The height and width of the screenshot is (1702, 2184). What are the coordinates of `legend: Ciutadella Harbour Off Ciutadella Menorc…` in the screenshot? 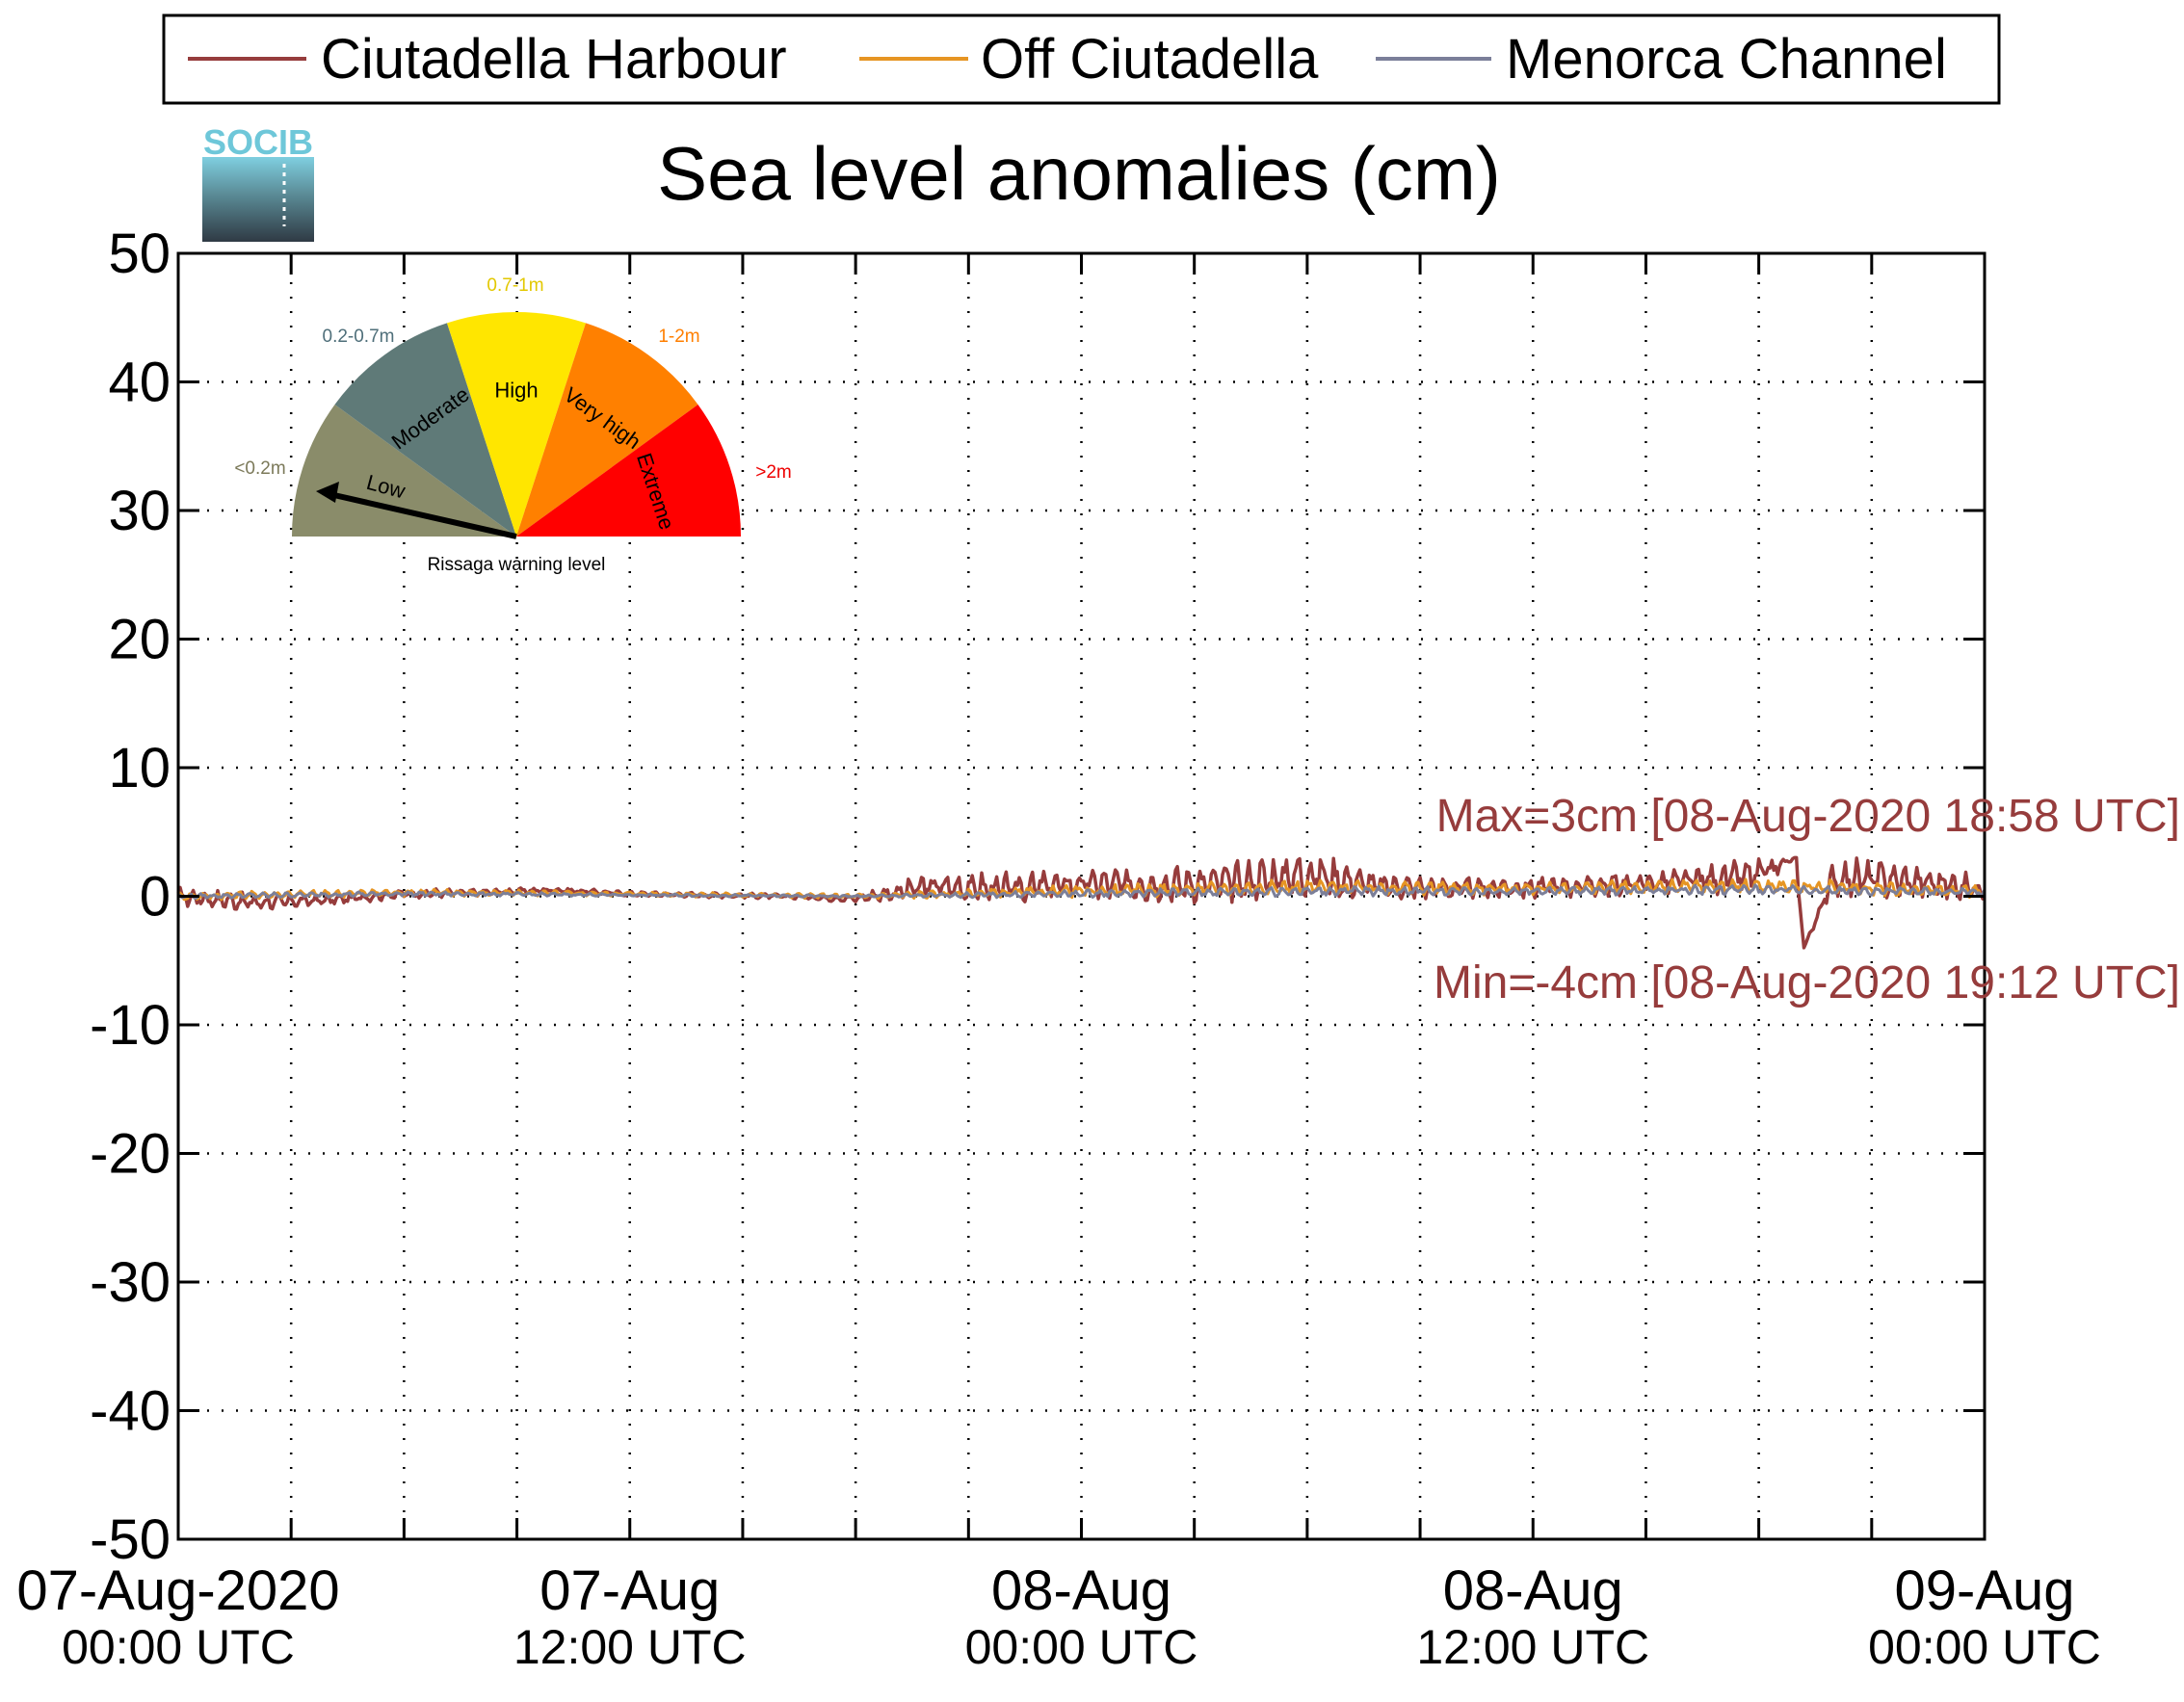 It's located at (1082, 59).